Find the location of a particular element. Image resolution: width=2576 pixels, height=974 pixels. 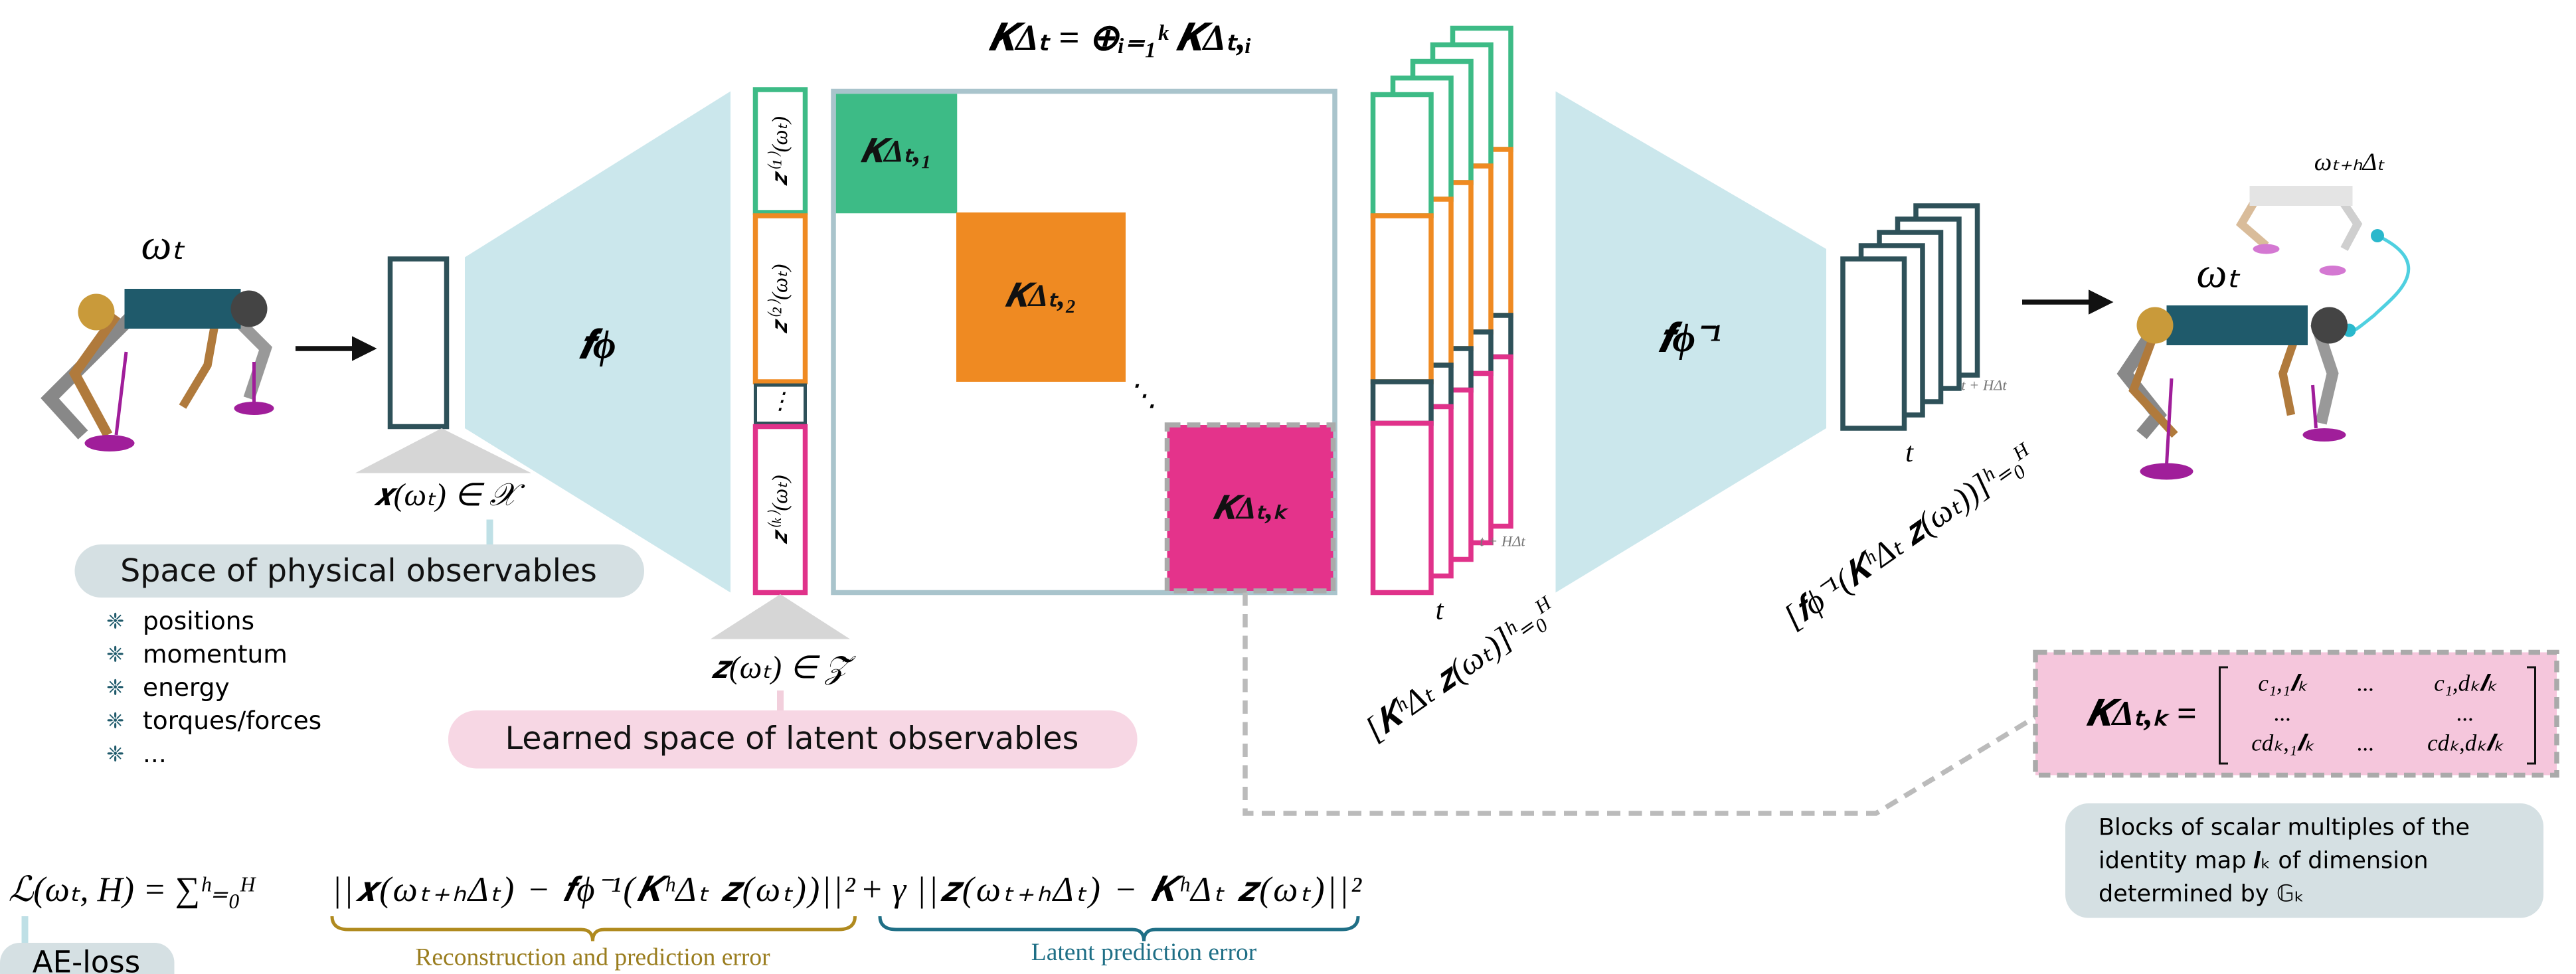

robot-input is located at coordinates (157, 370).